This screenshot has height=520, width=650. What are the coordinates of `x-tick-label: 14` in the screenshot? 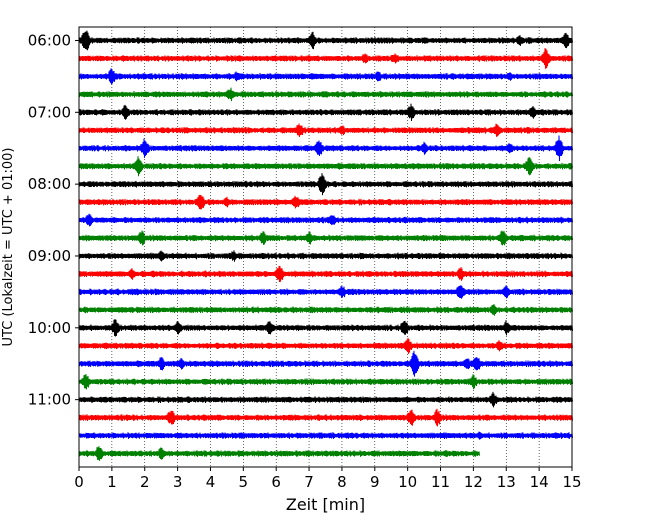 It's located at (539, 482).